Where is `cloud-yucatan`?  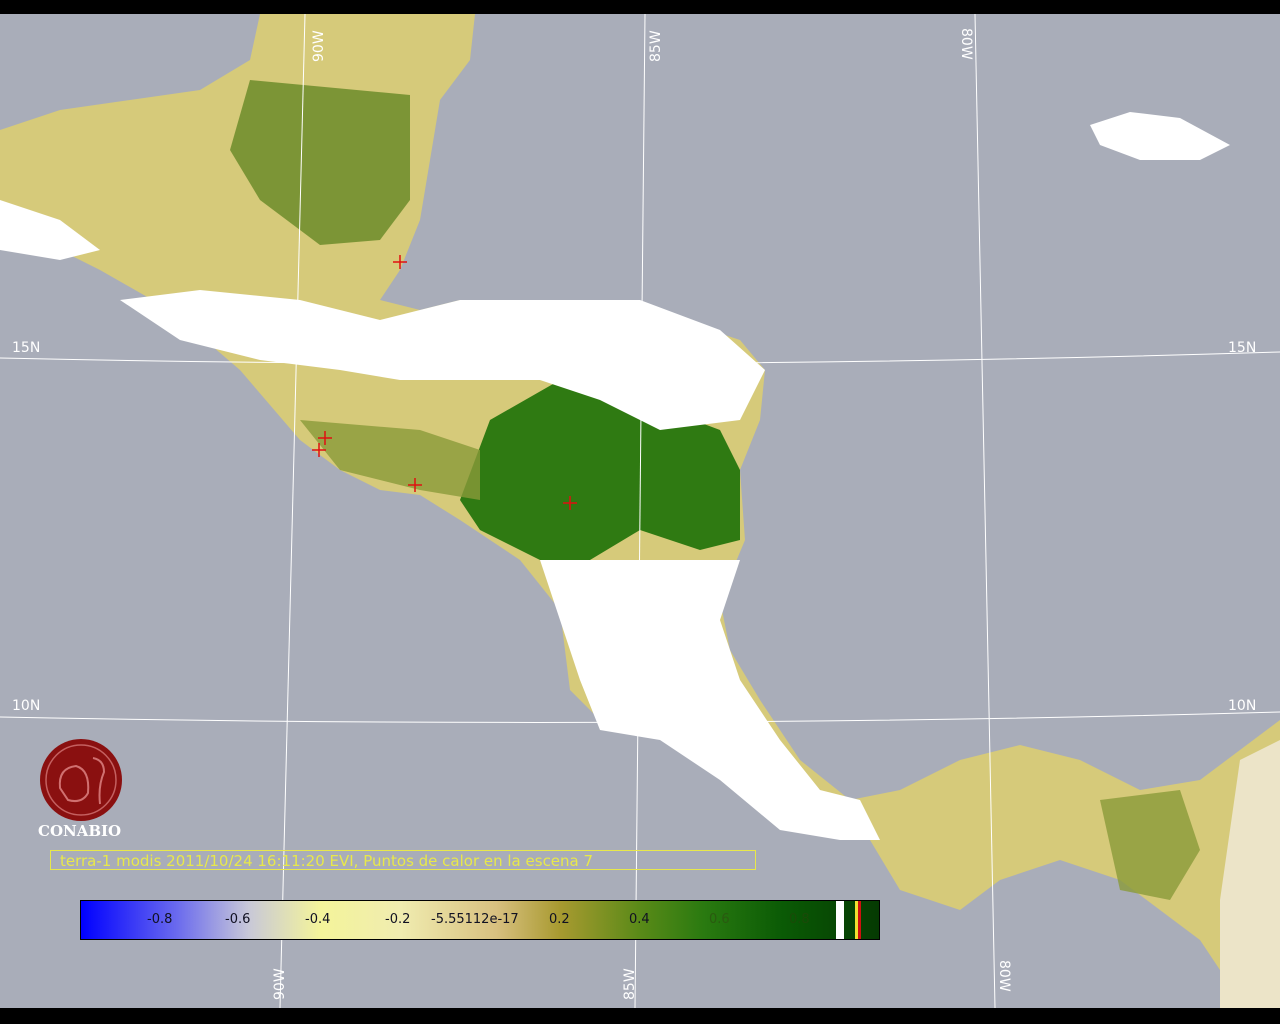 cloud-yucatan is located at coordinates (50, 230).